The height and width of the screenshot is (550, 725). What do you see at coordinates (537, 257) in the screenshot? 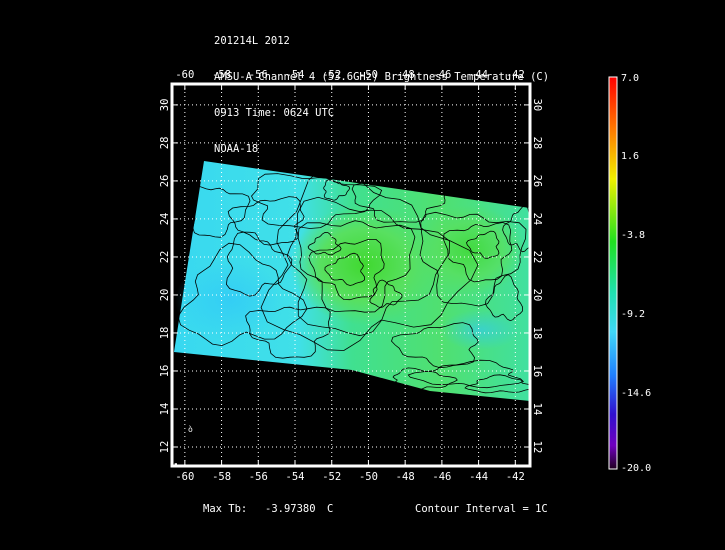
I see `lat-tick-label-right: 22` at bounding box center [537, 257].